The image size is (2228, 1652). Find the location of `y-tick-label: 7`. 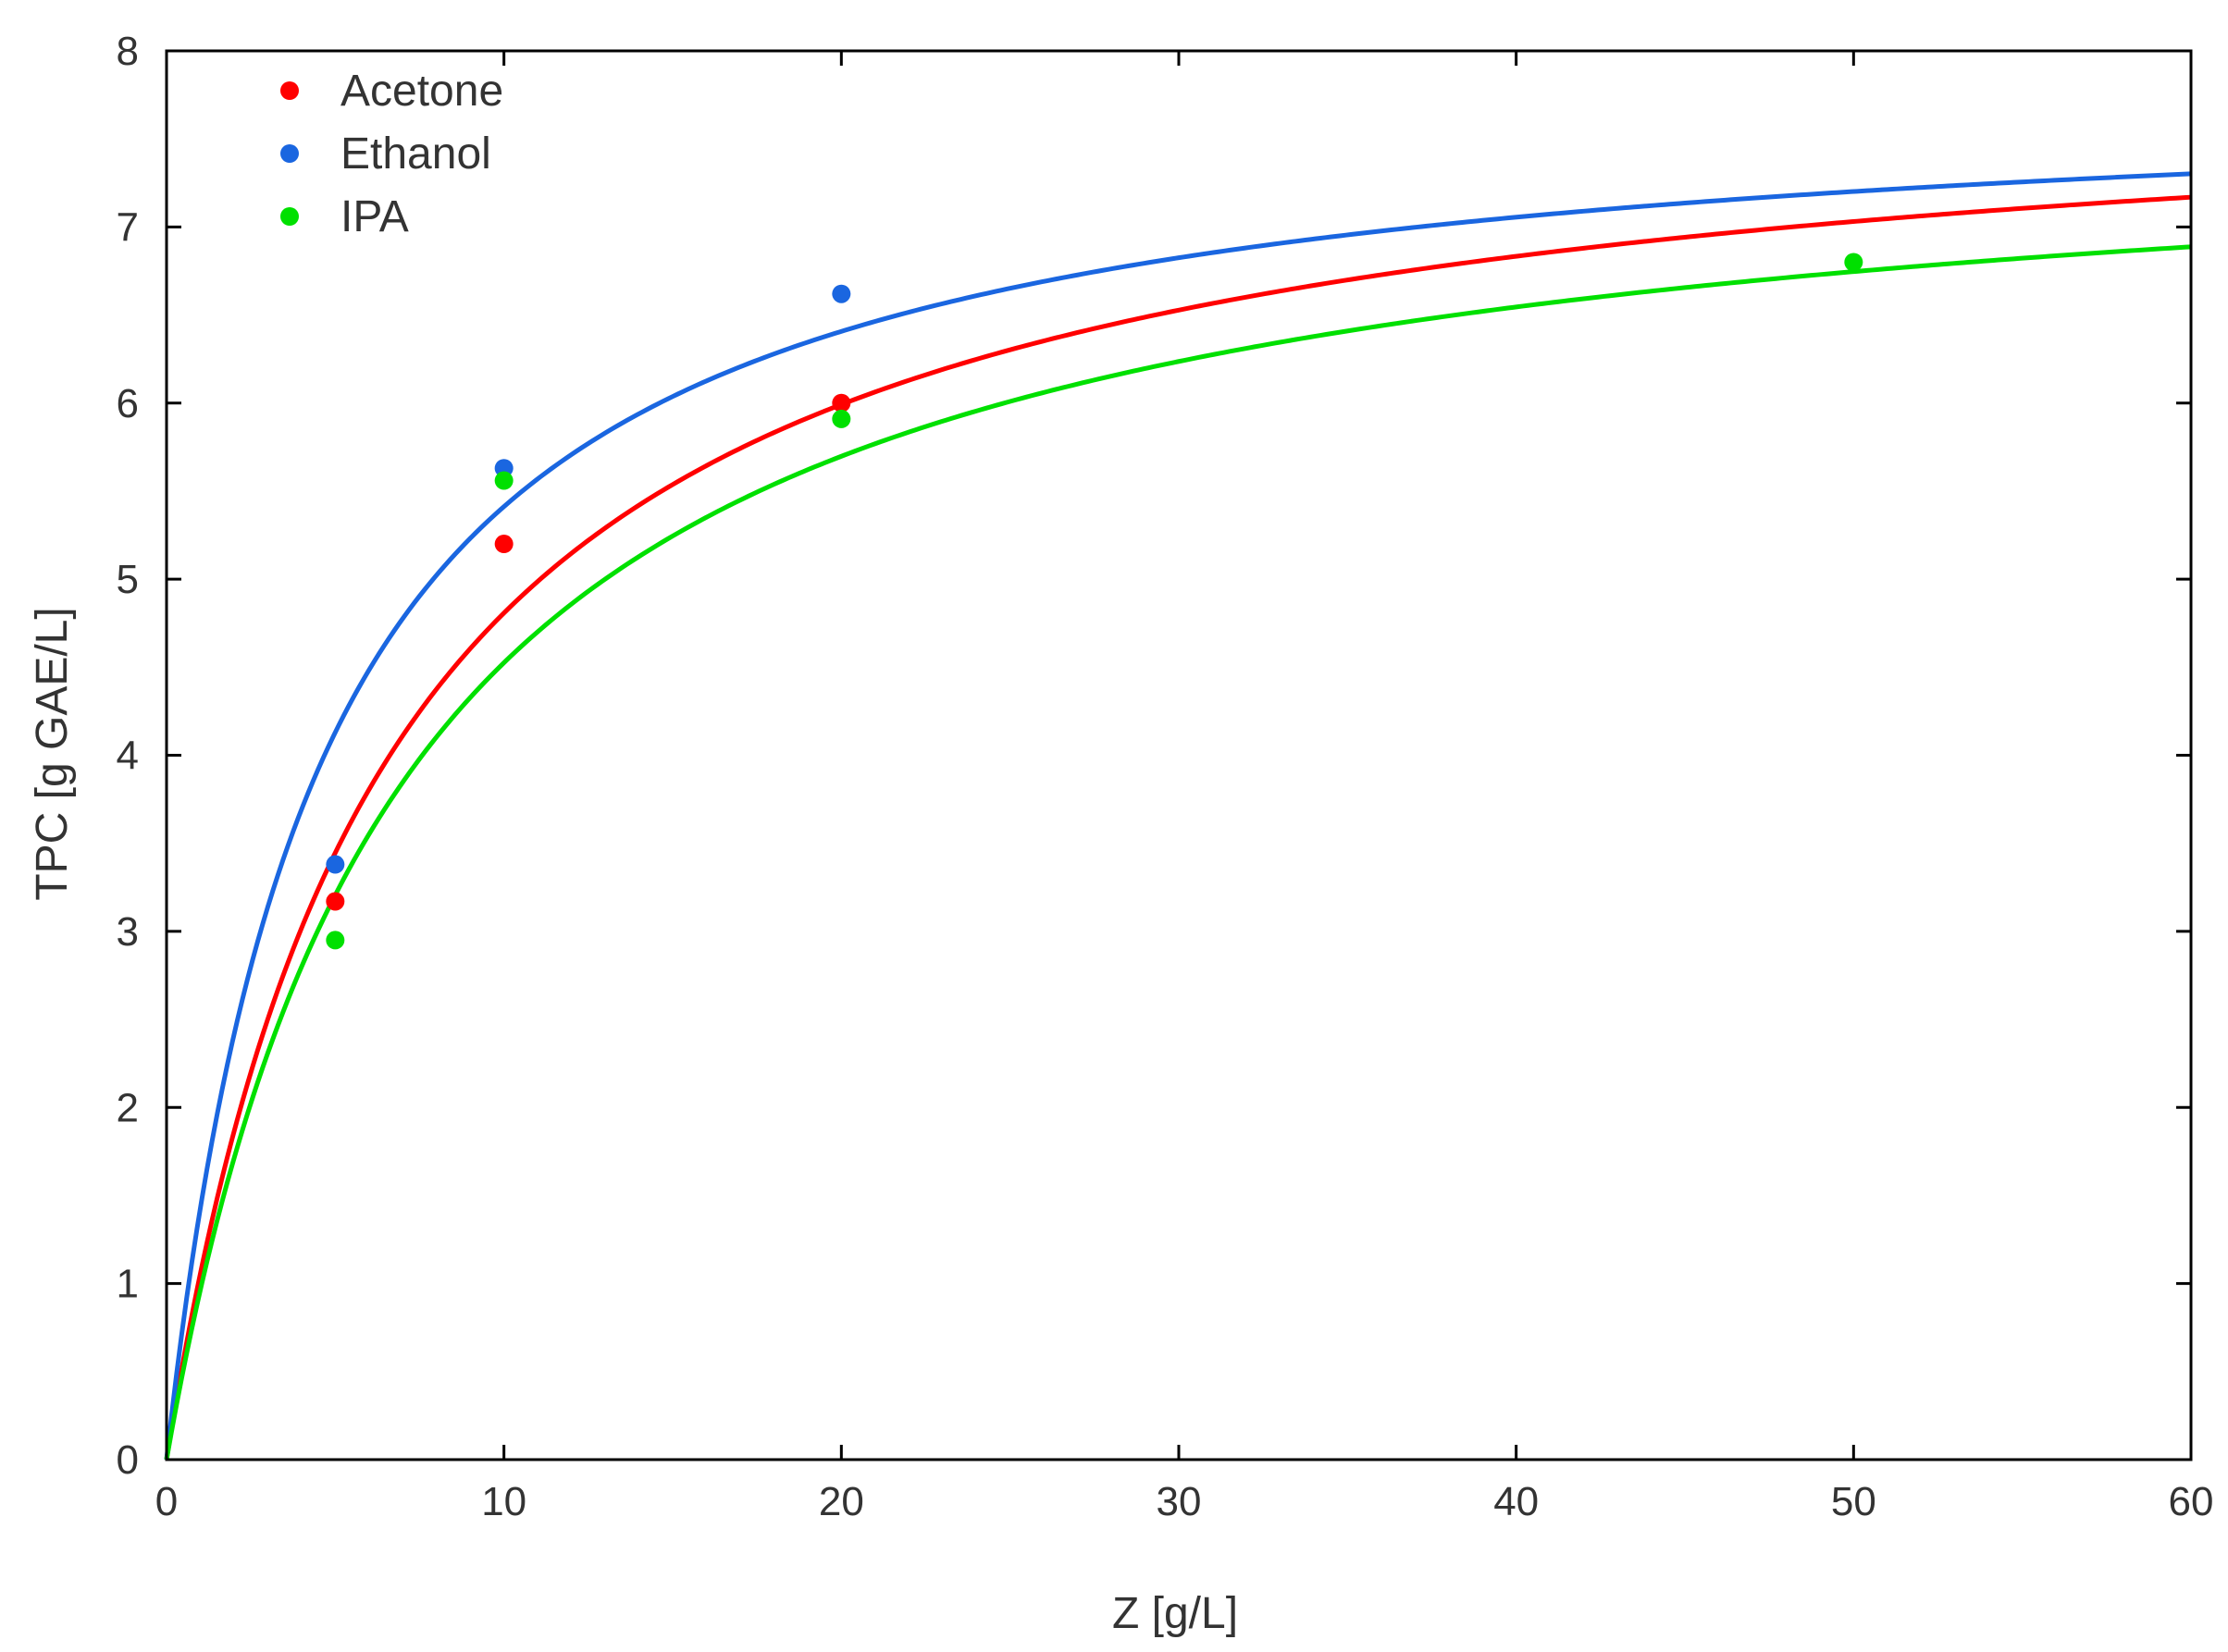

y-tick-label: 7 is located at coordinates (128, 227).